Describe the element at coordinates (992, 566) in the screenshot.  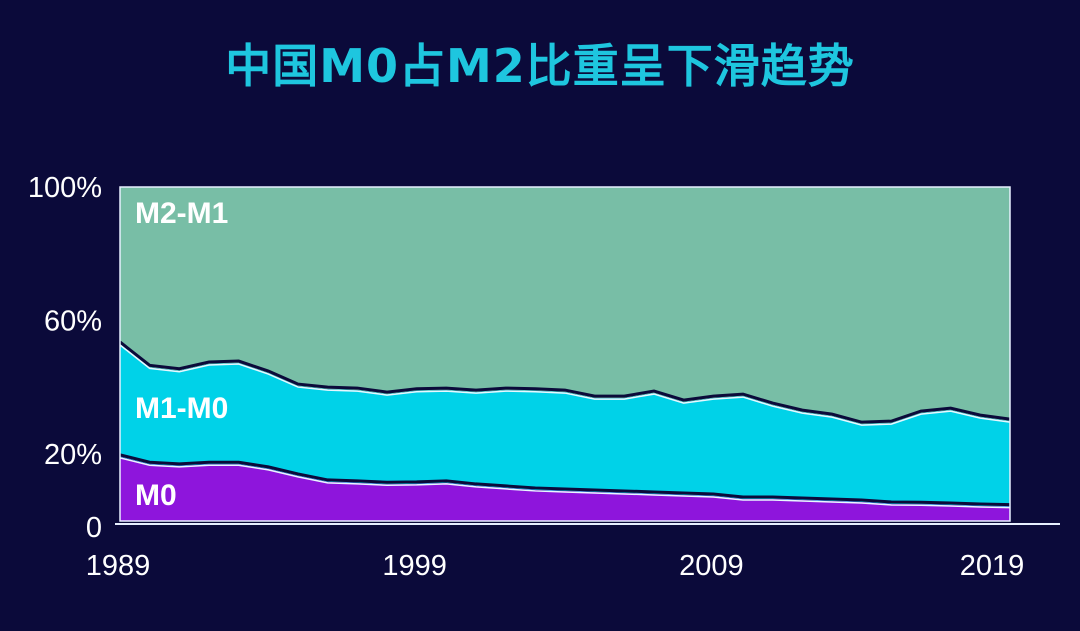
I see `x-tick-label: 2019` at that location.